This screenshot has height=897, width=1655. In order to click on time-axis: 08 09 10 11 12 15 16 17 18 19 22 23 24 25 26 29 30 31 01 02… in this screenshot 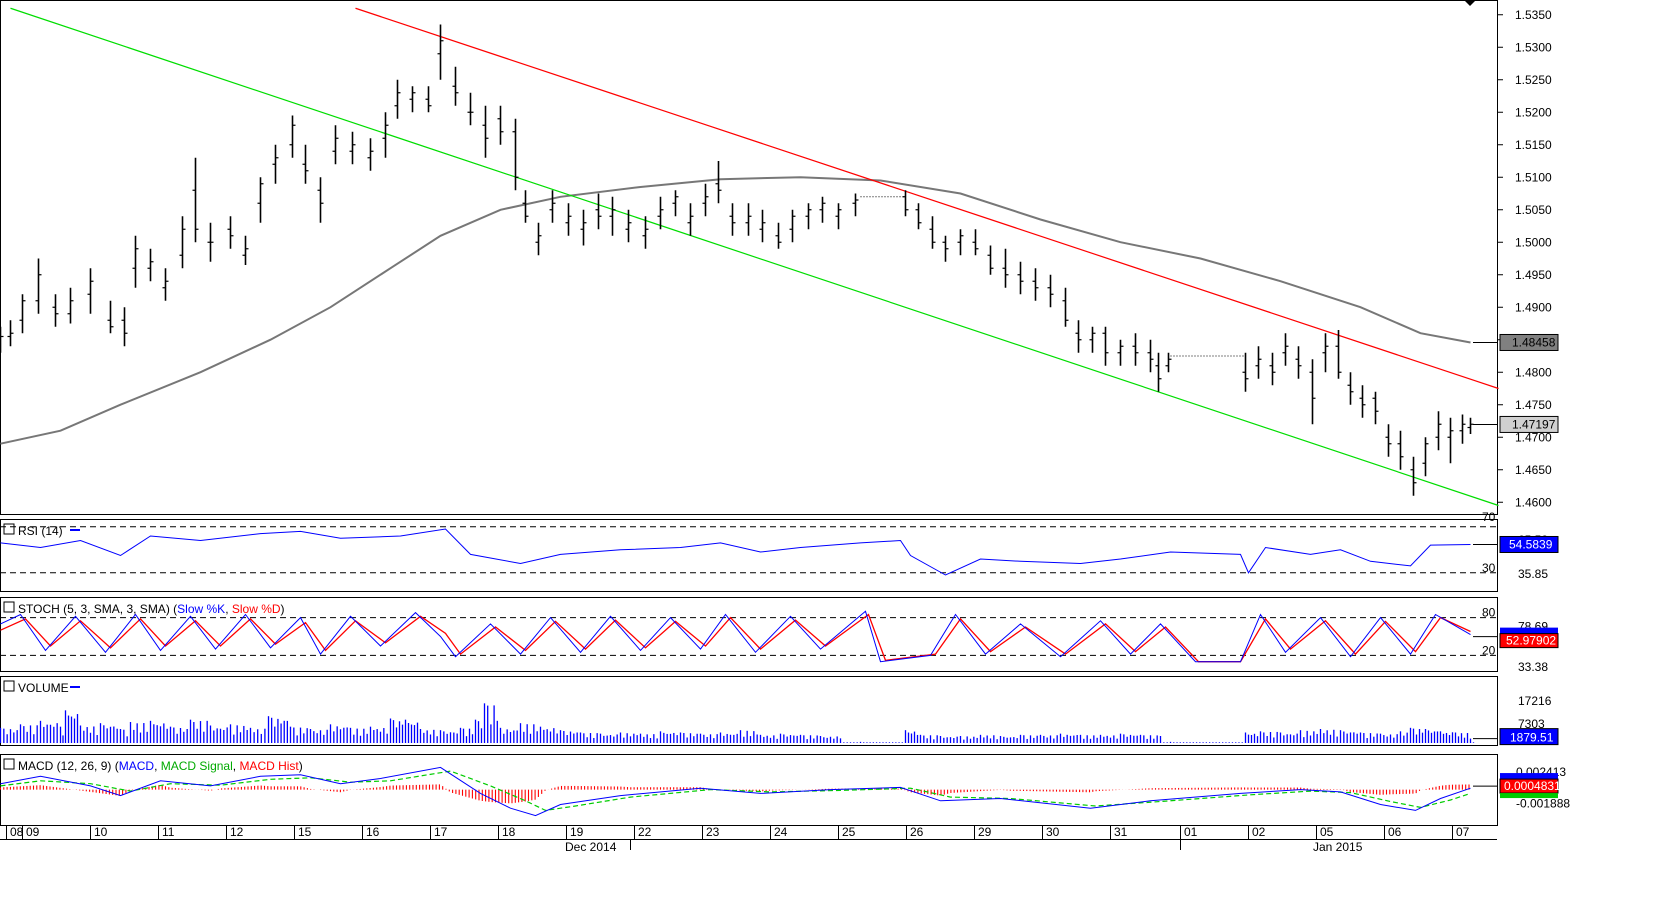, I will do `click(748, 839)`.